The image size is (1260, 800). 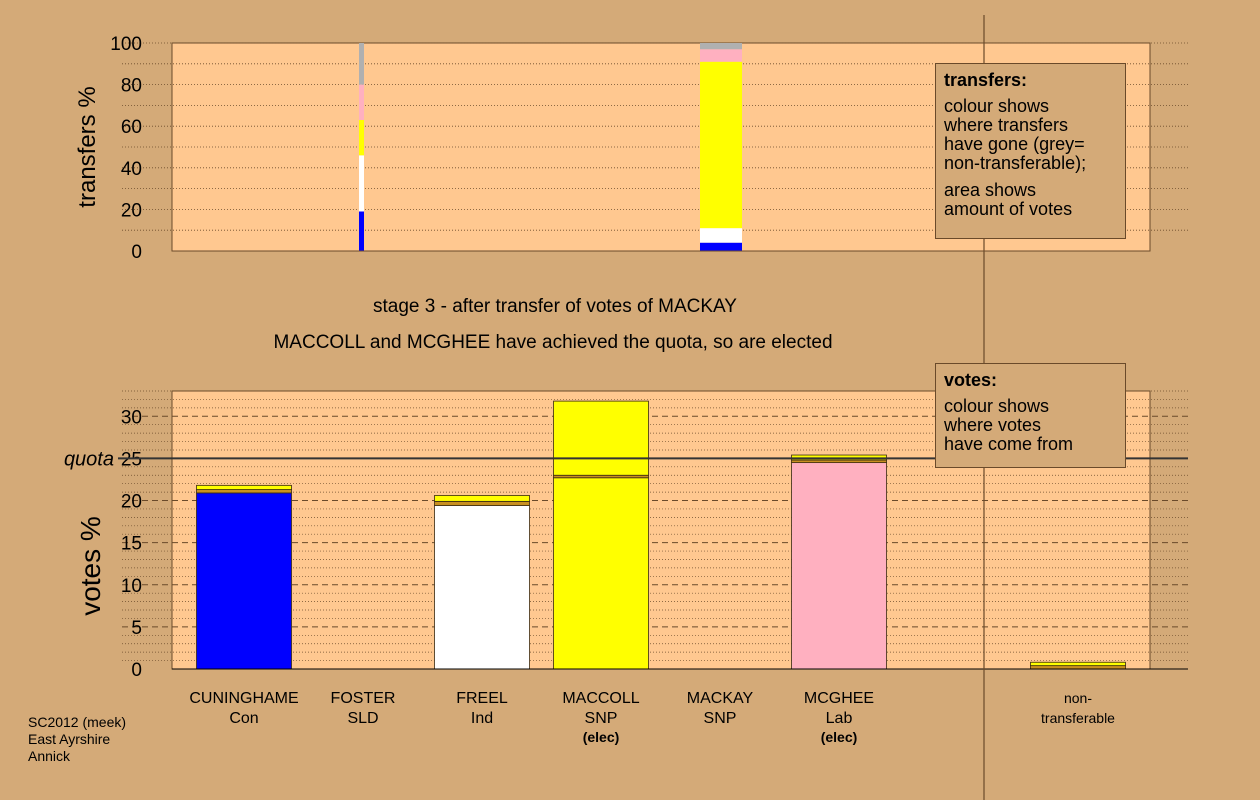 What do you see at coordinates (69, 739) in the screenshot?
I see `footer-line-2: East Ayrshire` at bounding box center [69, 739].